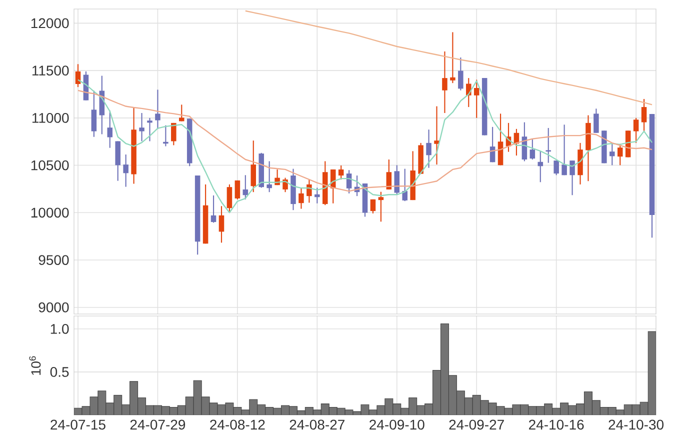  Describe the element at coordinates (50, 213) in the screenshot. I see `y-tick-label: 10000` at that location.